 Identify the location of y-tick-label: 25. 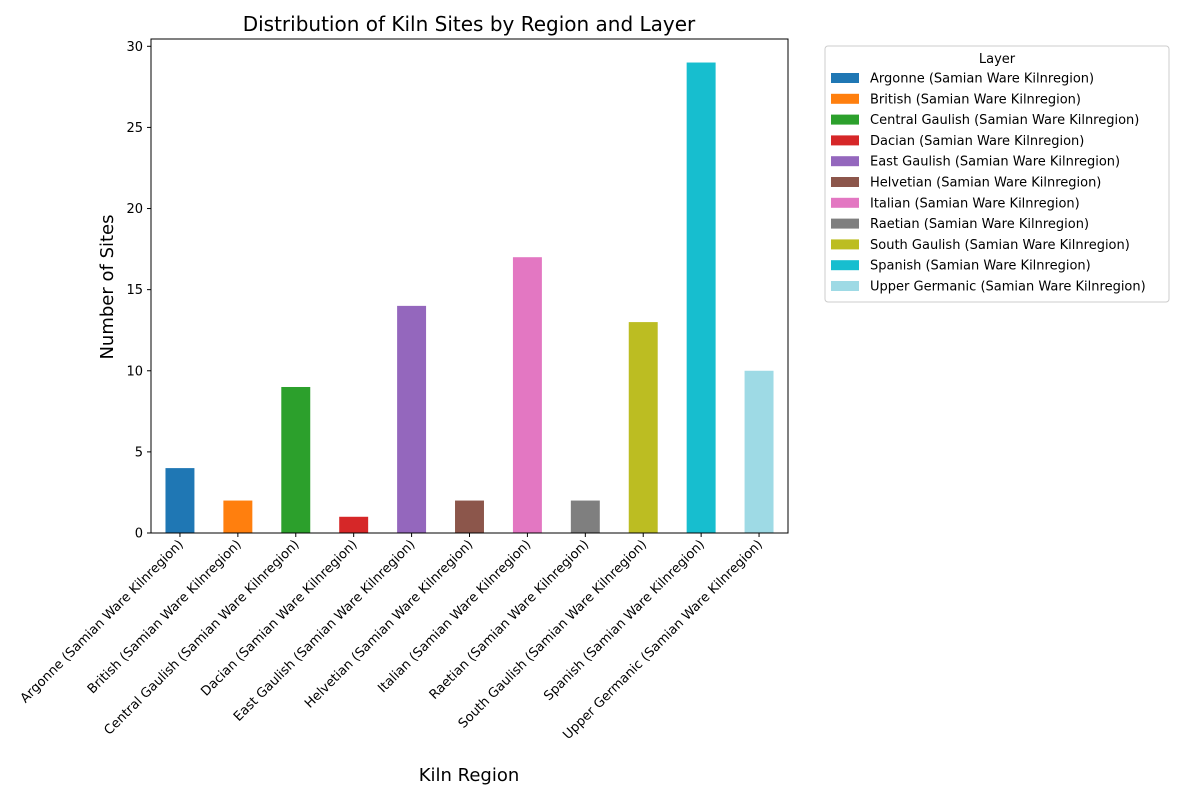
(134, 128).